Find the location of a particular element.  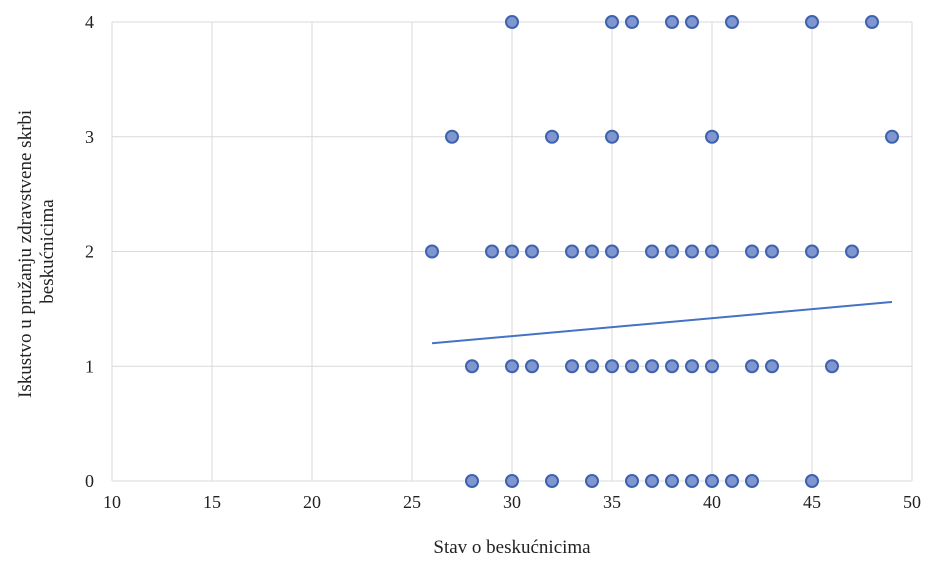

y-tick-labels: 0 1 2 3 4 is located at coordinates (89, 251).